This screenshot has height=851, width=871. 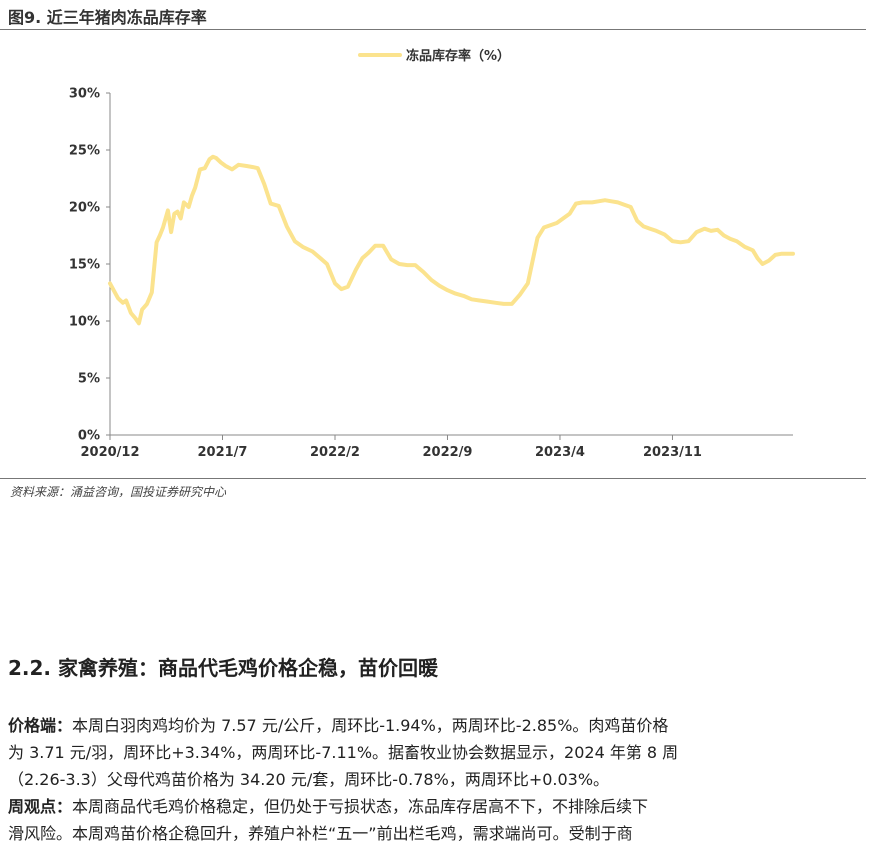 What do you see at coordinates (84, 151) in the screenshot?
I see `y-tick-label: 25%` at bounding box center [84, 151].